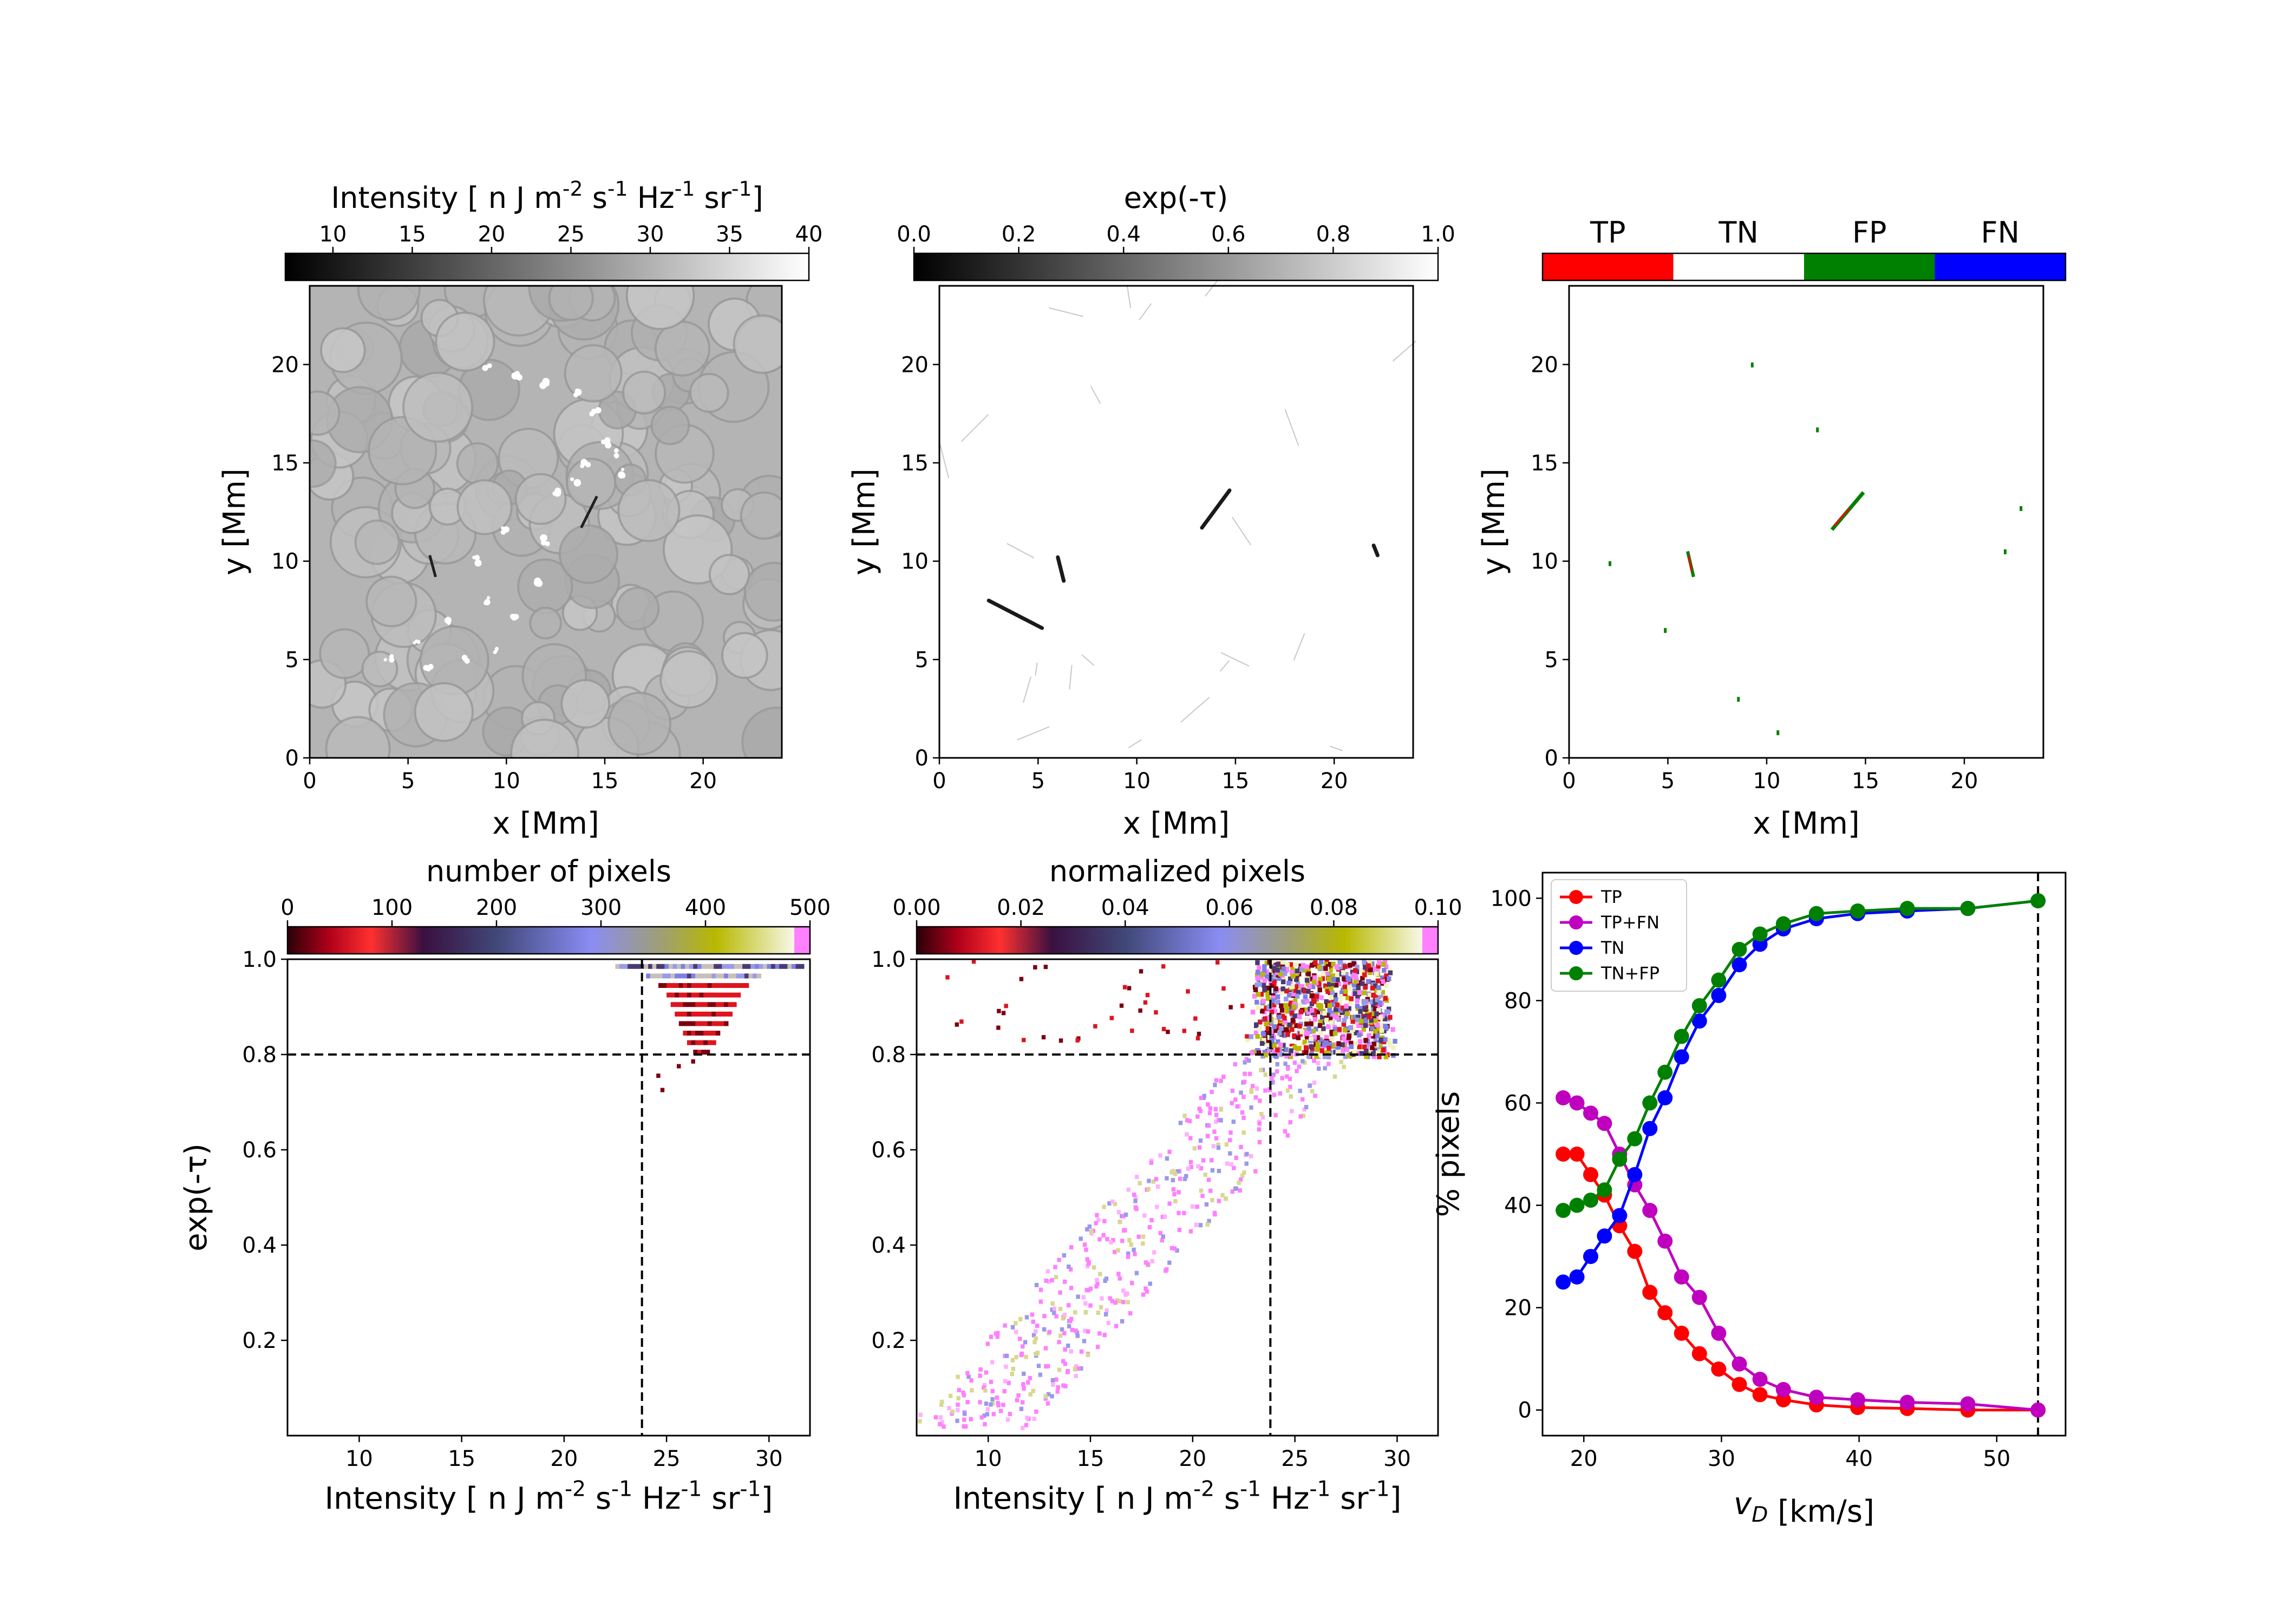  Describe the element at coordinates (259, 1340) in the screenshot. I see `y-tick-label: 0.2` at that location.